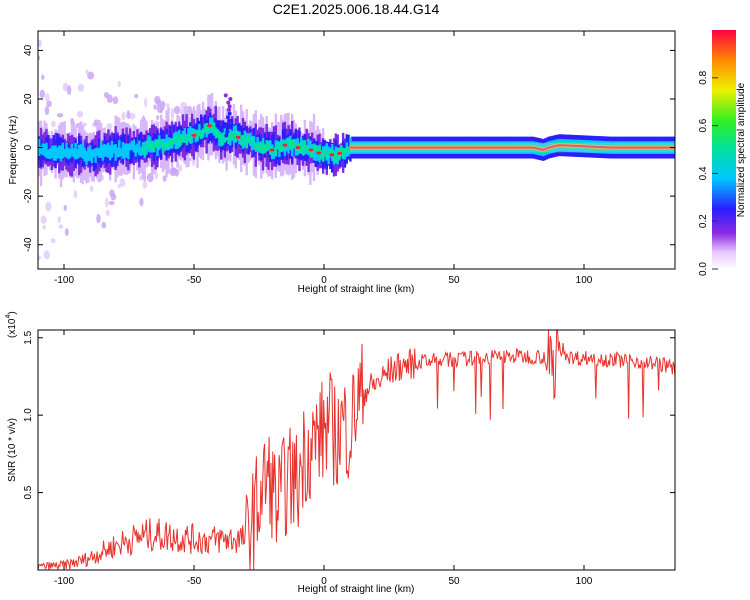  I want to click on snr-scale-prefix: (x10, so click(12, 328).